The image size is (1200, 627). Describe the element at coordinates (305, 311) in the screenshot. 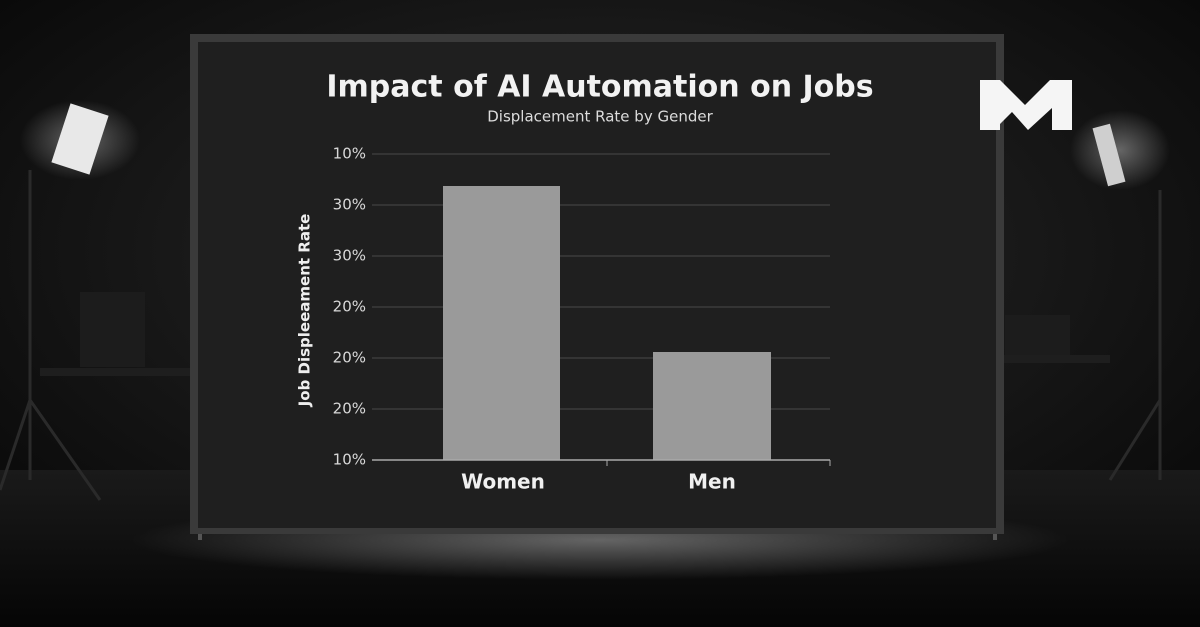

I see `y-axis-label: Job Displeeament Rate` at that location.